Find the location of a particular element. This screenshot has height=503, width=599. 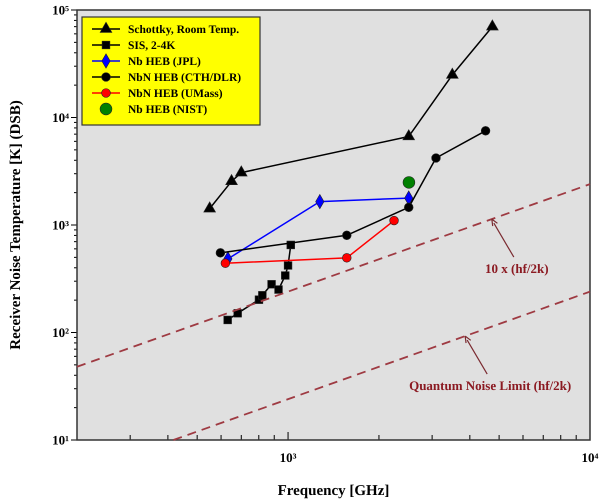

x-axis-title: Frequency [GHz] is located at coordinates (334, 491).